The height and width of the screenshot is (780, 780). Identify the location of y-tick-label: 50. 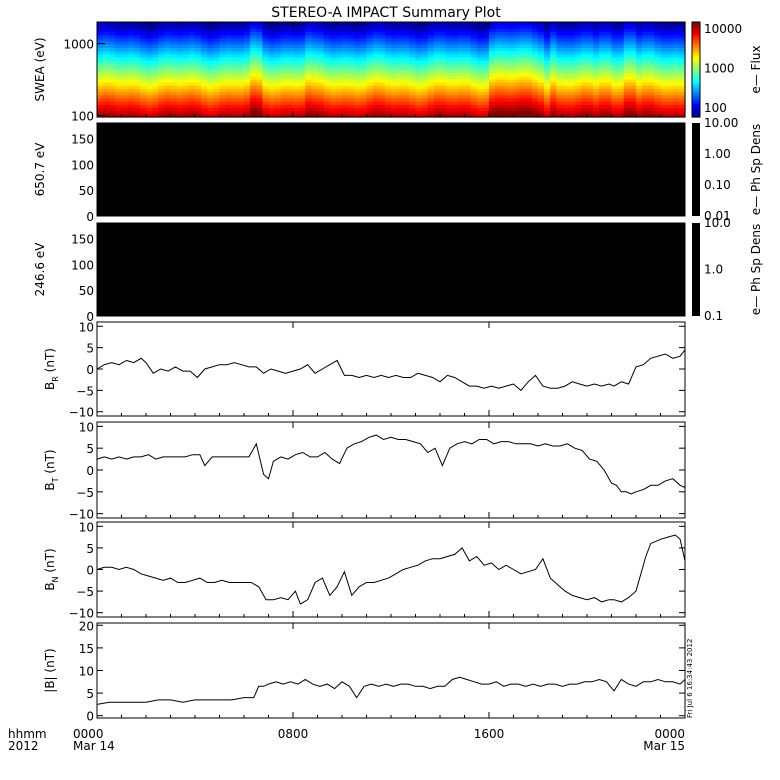
(86, 191).